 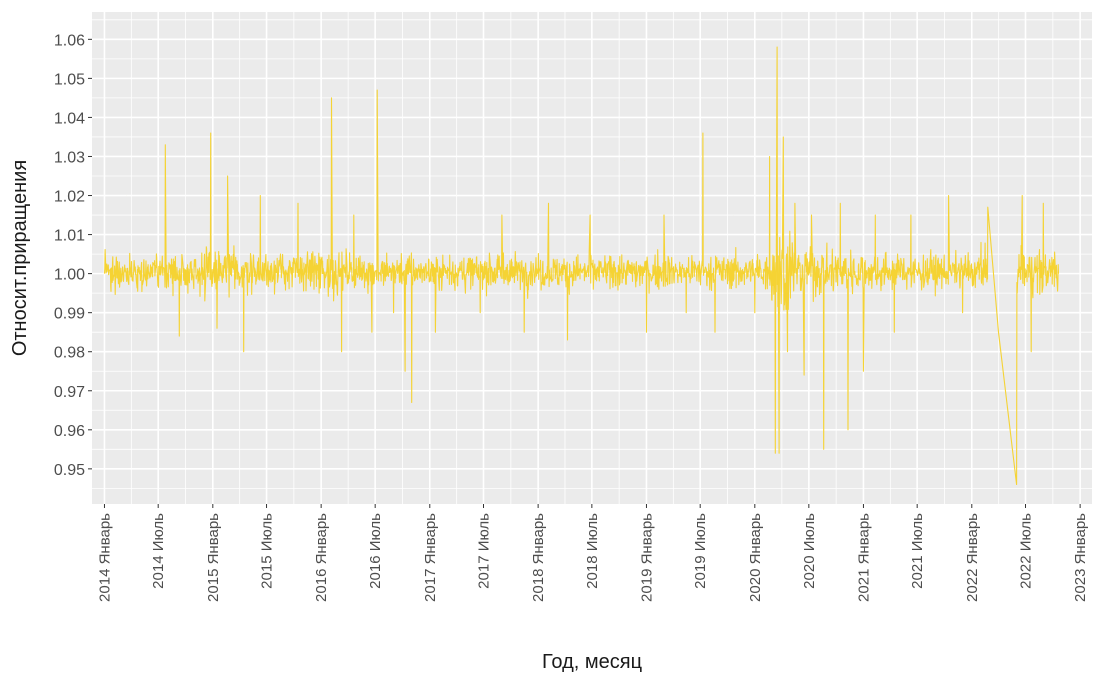 What do you see at coordinates (700, 551) in the screenshot?
I see `x-tick-label: 2019 Июль` at bounding box center [700, 551].